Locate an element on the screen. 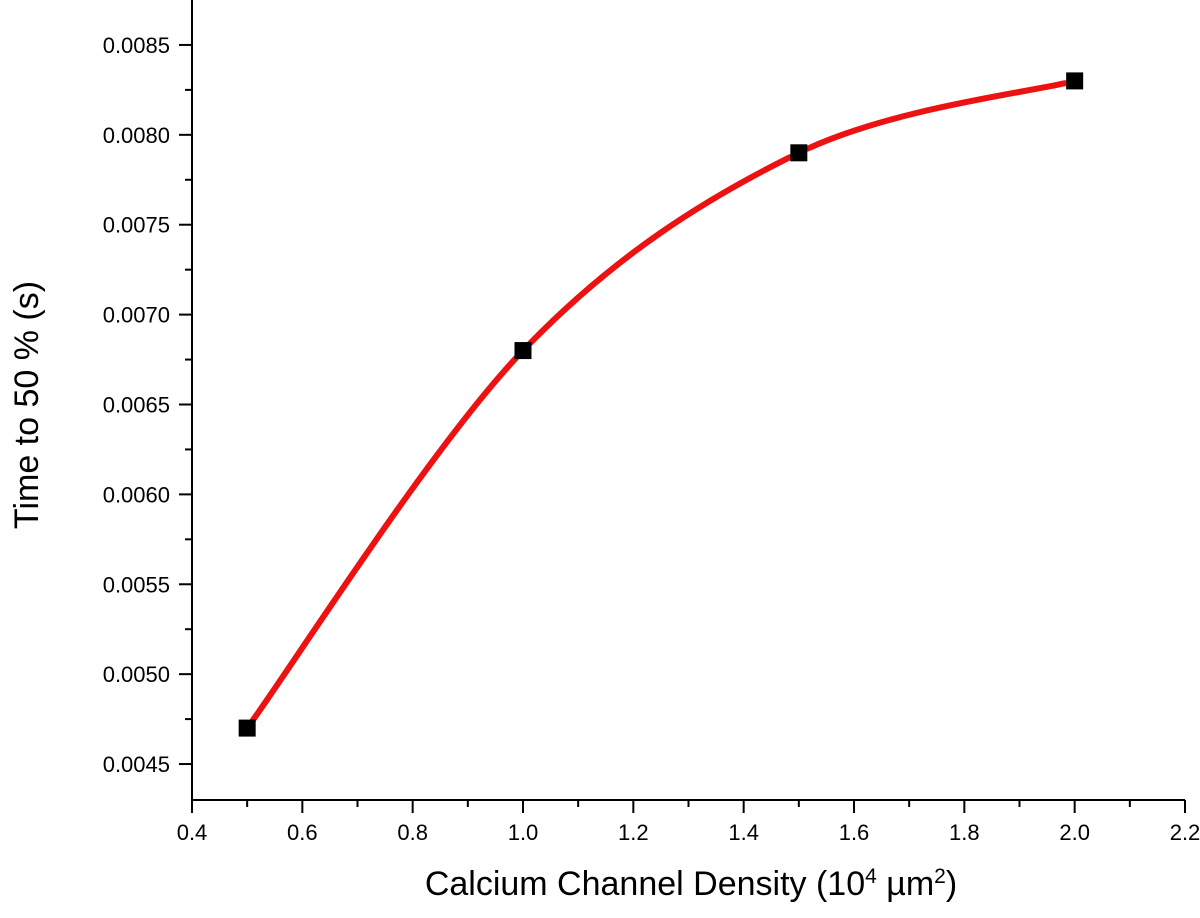 The image size is (1200, 918). y-tick-label: 0.0055 is located at coordinates (136, 584).